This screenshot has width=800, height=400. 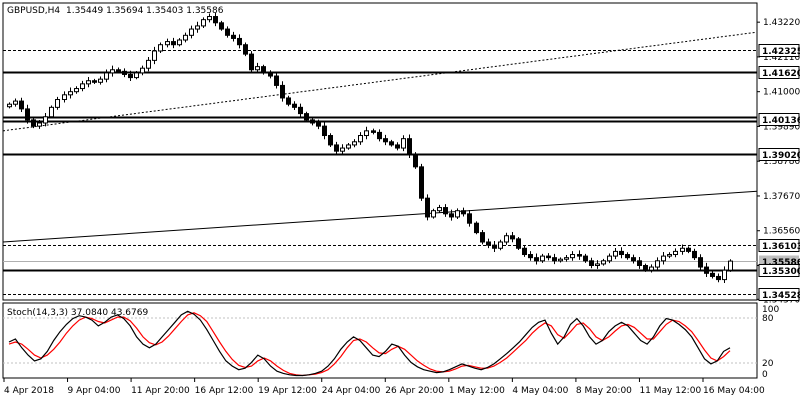 I want to click on price-tick-label: 1.42110, so click(x=781, y=58).